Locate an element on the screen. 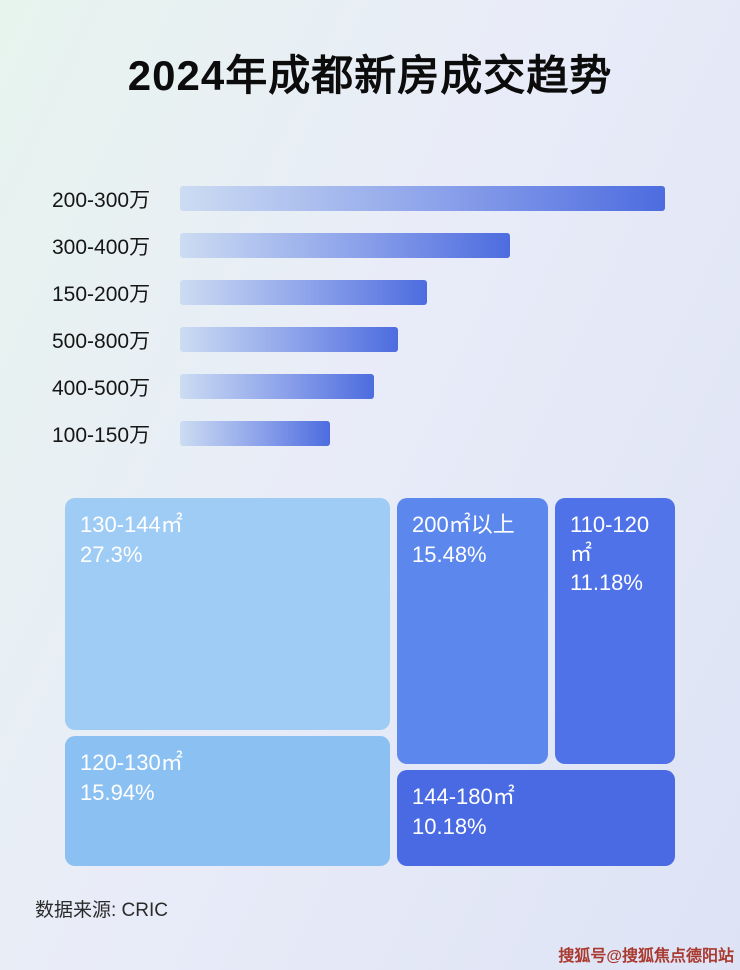 The width and height of the screenshot is (740, 970). treemap-block: 144-180㎡ 10.18% is located at coordinates (536, 818).